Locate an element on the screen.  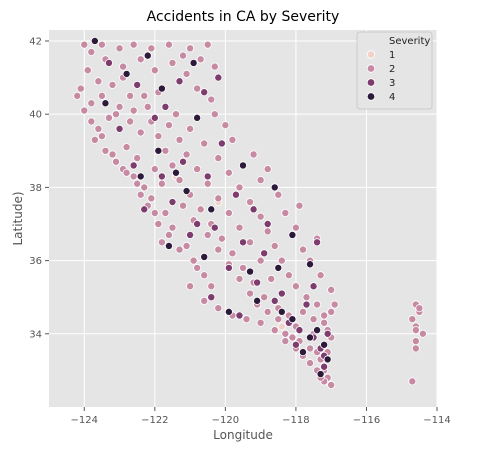
y-axis-label: Latitude) is located at coordinates (18, 218).